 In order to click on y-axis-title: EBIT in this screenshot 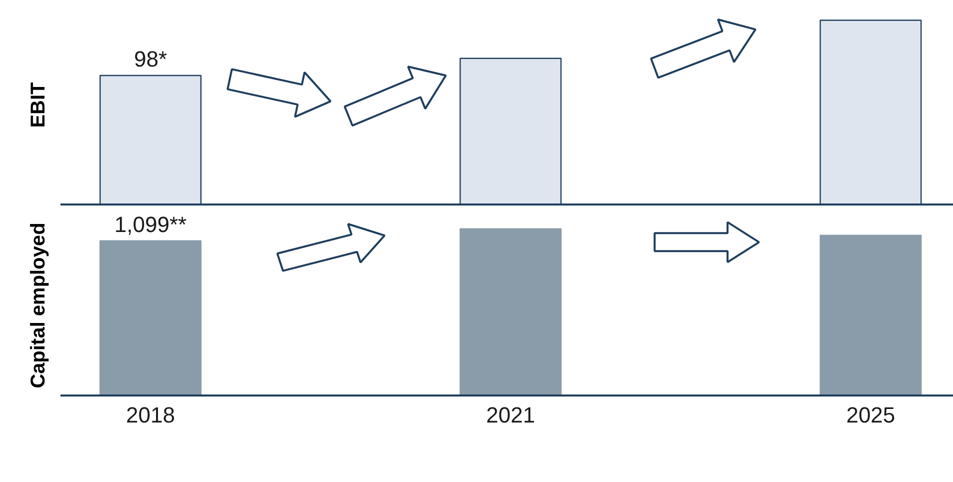, I will do `click(39, 105)`.